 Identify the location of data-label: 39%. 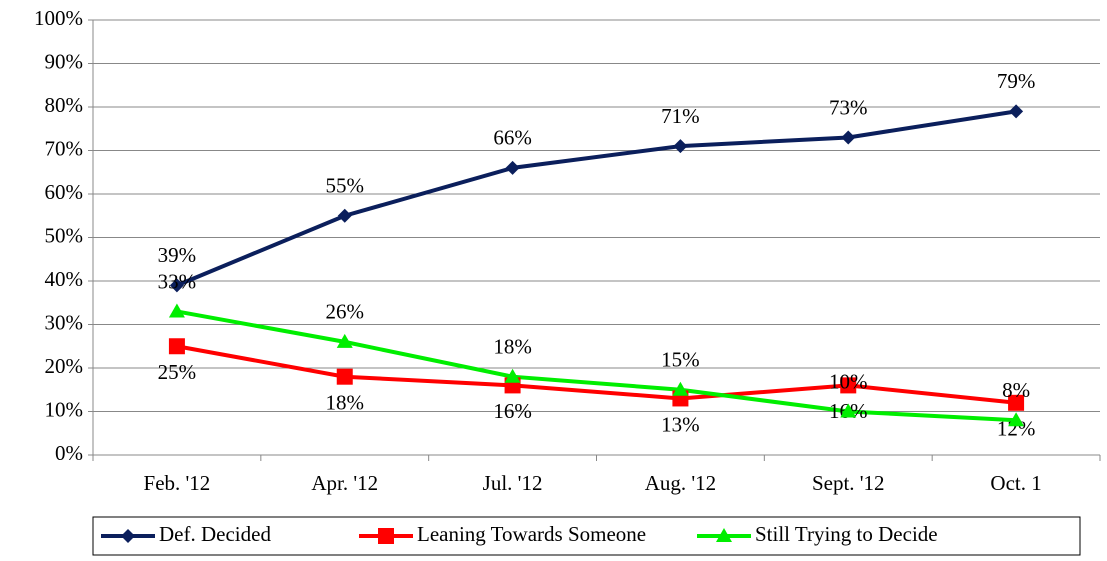
(177, 255).